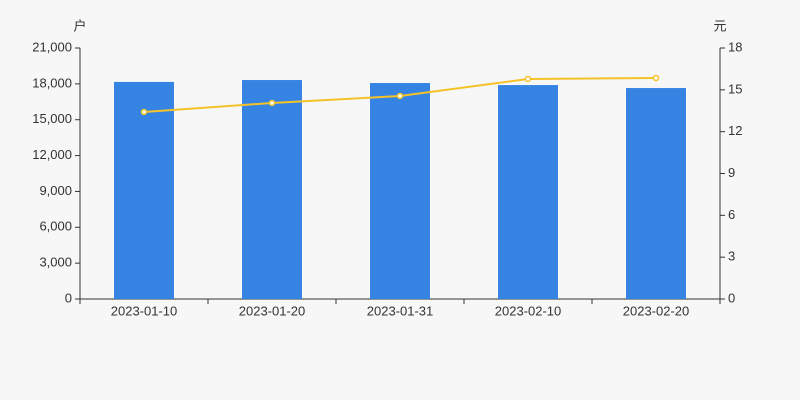 The width and height of the screenshot is (800, 400). I want to click on x-tick-label: 2023-01-20, so click(272, 310).